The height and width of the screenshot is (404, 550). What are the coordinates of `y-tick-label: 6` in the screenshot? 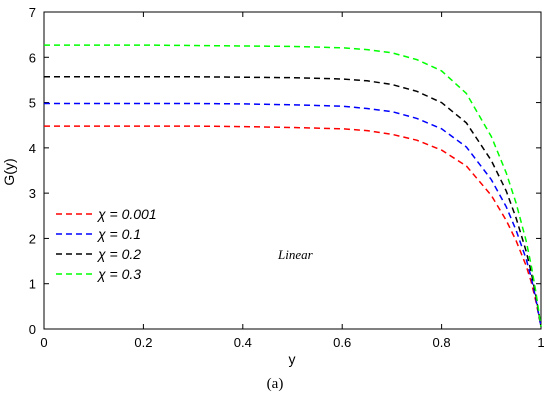 It's located at (32, 57).